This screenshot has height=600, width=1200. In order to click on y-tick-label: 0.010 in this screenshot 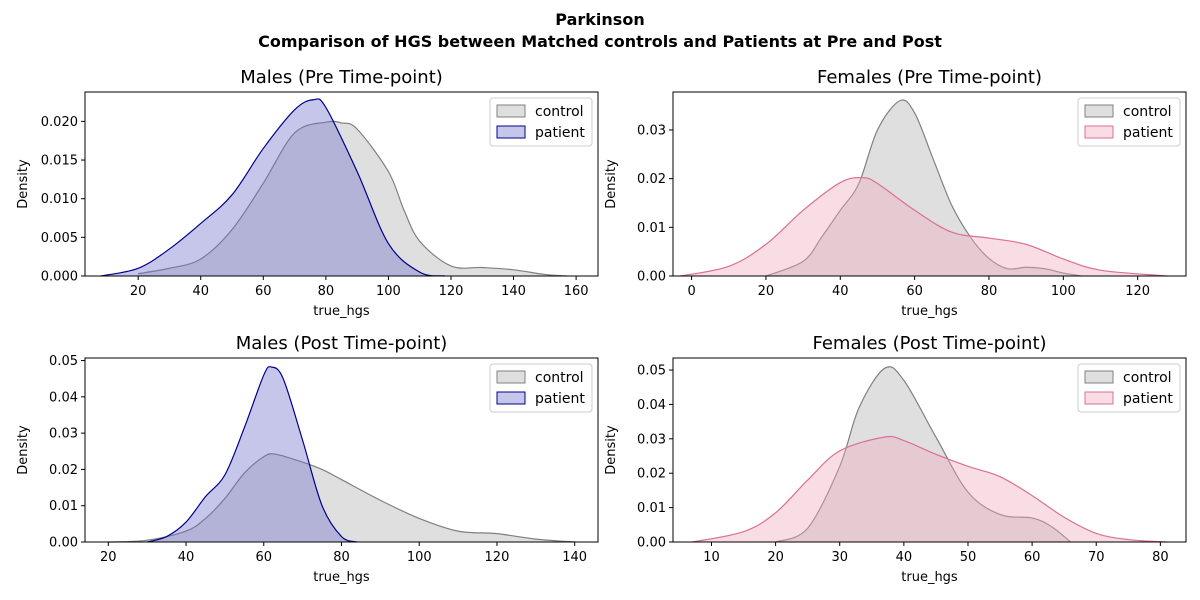, I will do `click(59, 199)`.